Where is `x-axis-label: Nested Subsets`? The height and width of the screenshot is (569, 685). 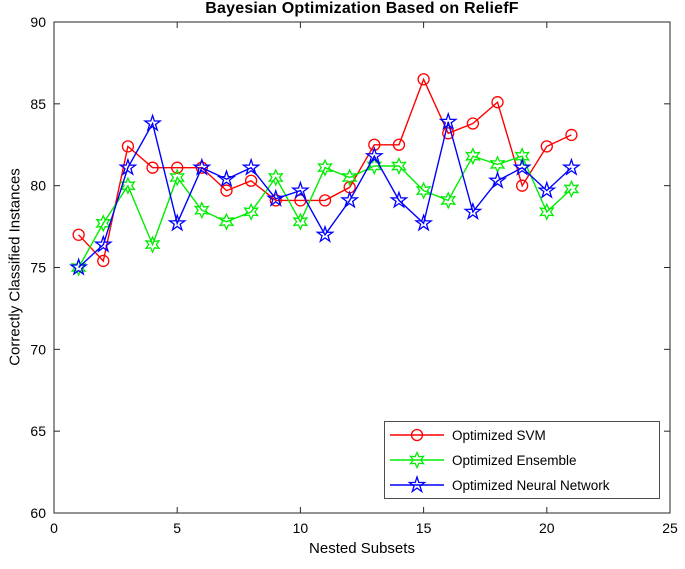 x-axis-label: Nested Subsets is located at coordinates (362, 548).